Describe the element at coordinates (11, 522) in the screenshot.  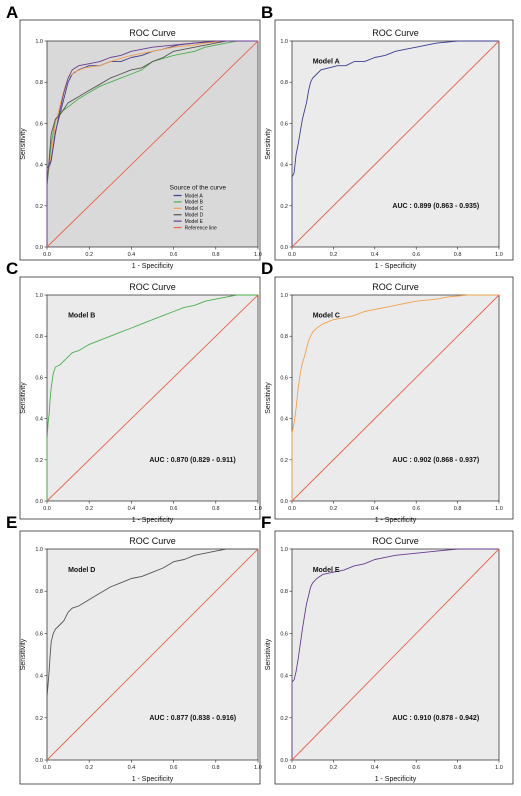
I see `panel-letter: E` at that location.